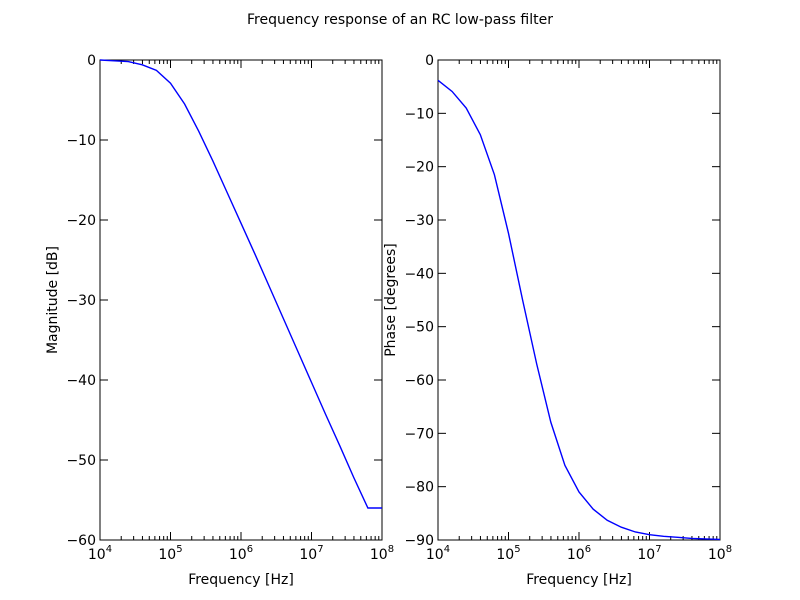 This screenshot has height=600, width=800. I want to click on magnitude-xtick-label: 10⁵, so click(170, 553).